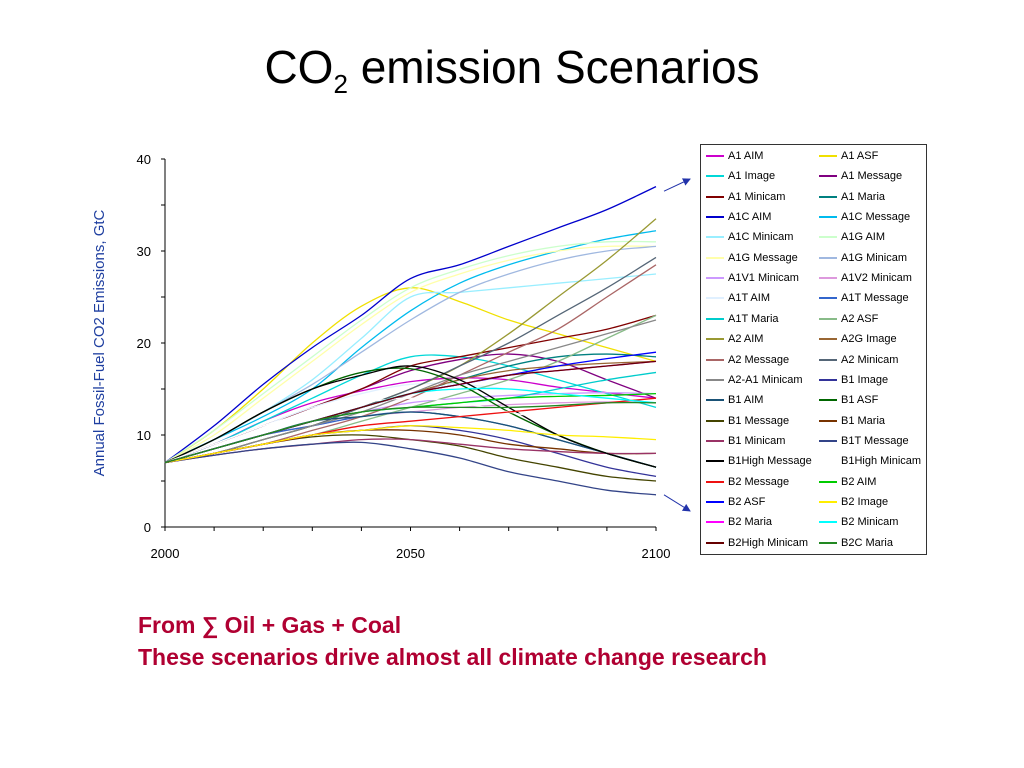 This screenshot has height=768, width=1024. I want to click on legend-label: A2 Message, so click(759, 359).